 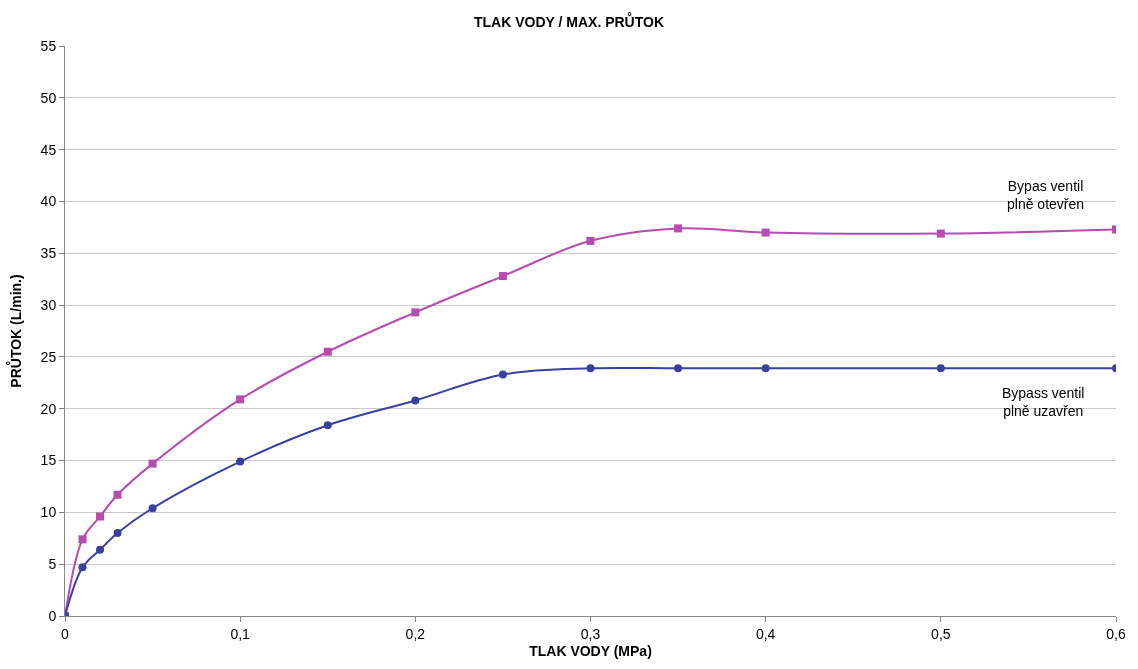 I want to click on y-tick-label: 25, so click(x=48, y=356).